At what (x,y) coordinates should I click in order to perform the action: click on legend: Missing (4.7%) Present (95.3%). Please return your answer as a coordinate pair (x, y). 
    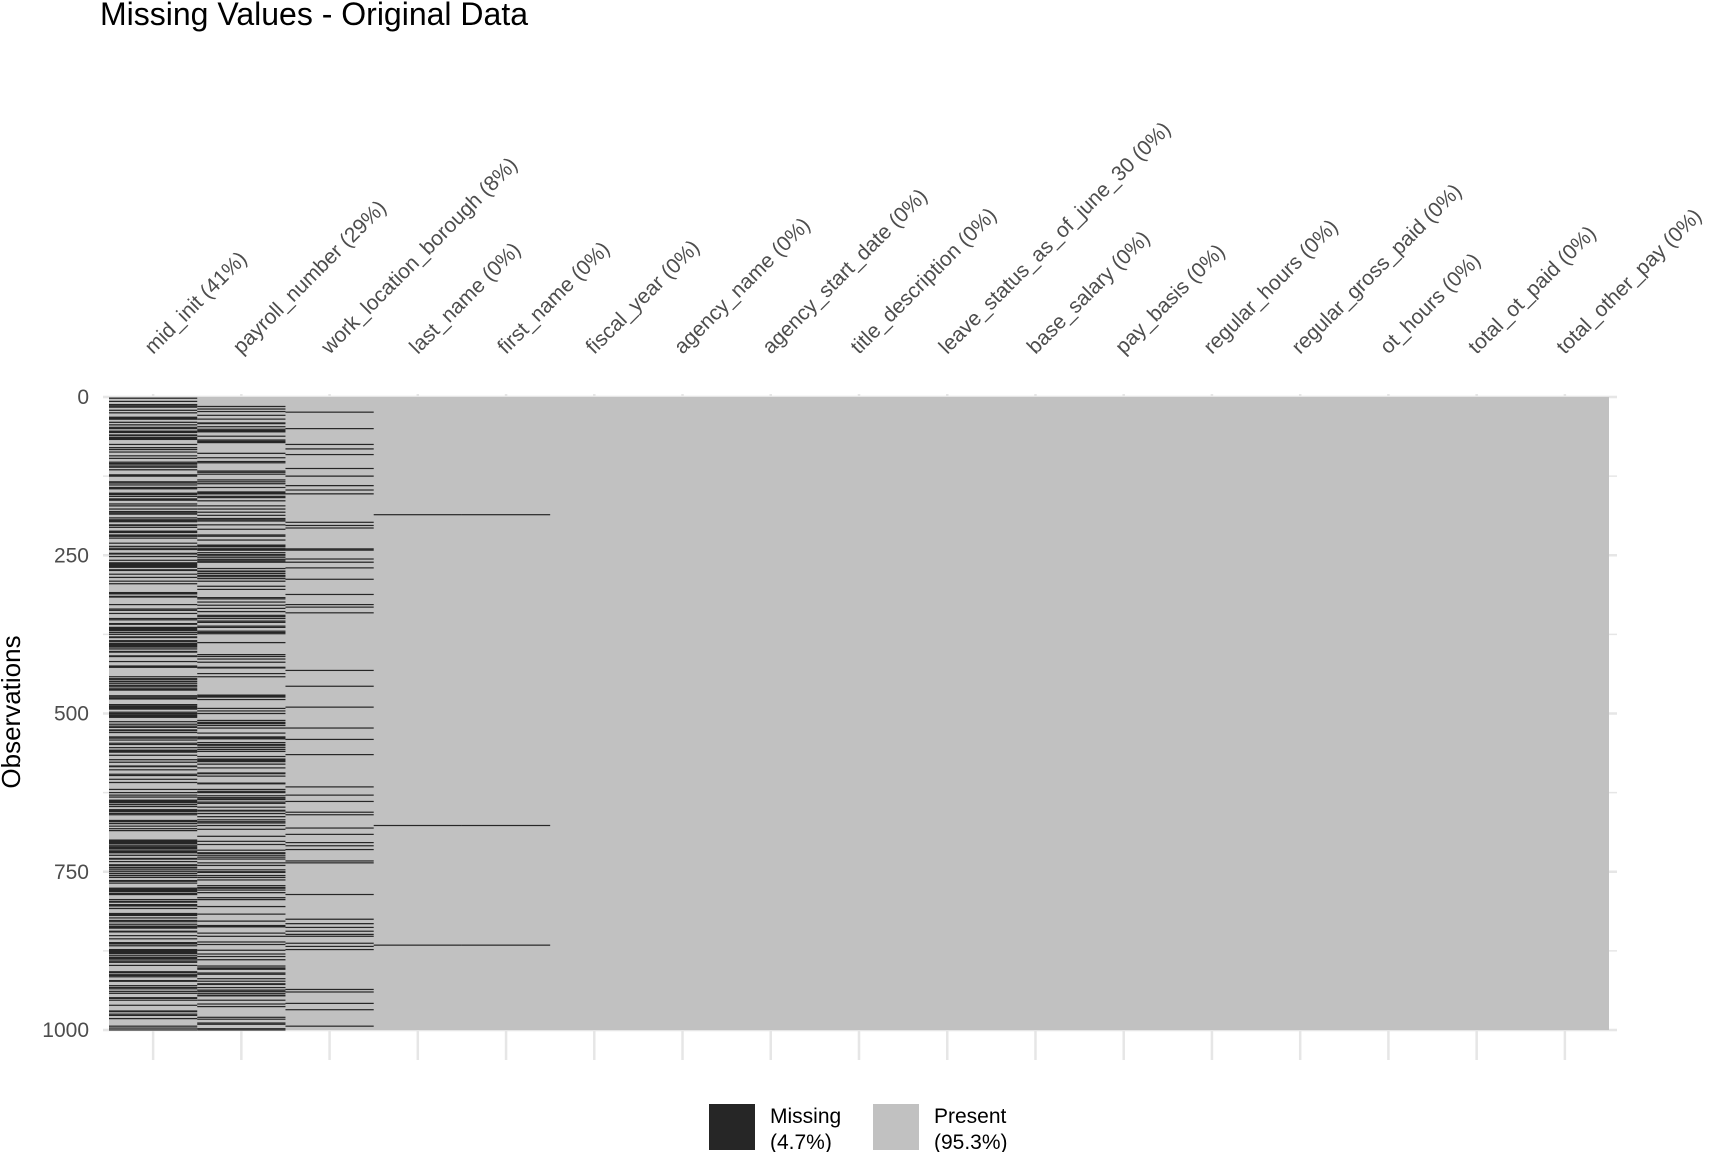
    Looking at the image, I should click on (858, 1128).